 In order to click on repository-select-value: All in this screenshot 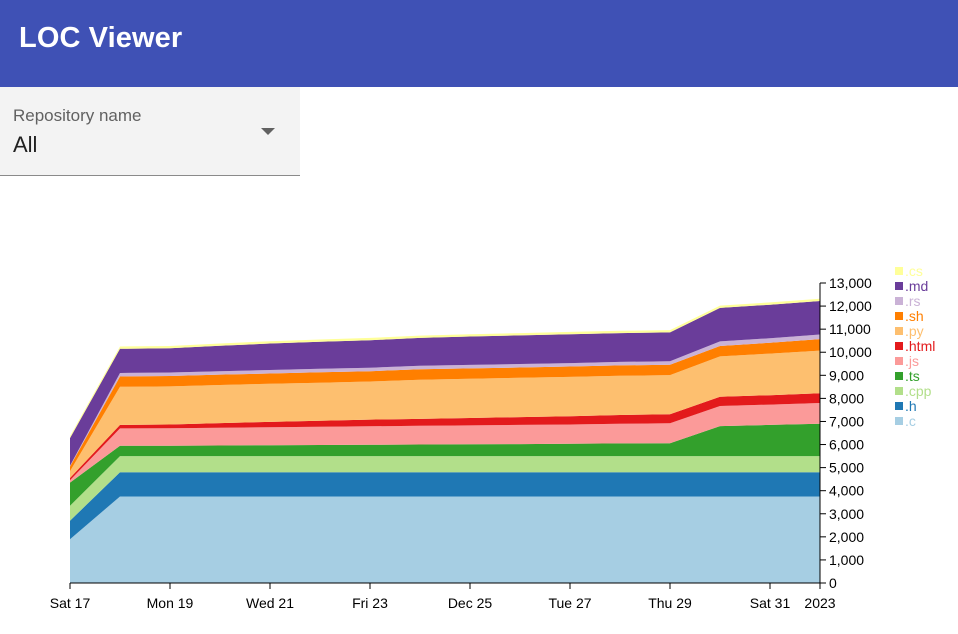, I will do `click(25, 144)`.